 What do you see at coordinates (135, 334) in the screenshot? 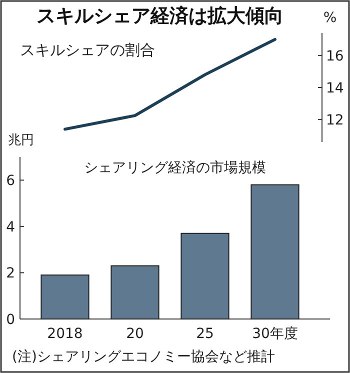
I see `x-tick-label: 20` at bounding box center [135, 334].